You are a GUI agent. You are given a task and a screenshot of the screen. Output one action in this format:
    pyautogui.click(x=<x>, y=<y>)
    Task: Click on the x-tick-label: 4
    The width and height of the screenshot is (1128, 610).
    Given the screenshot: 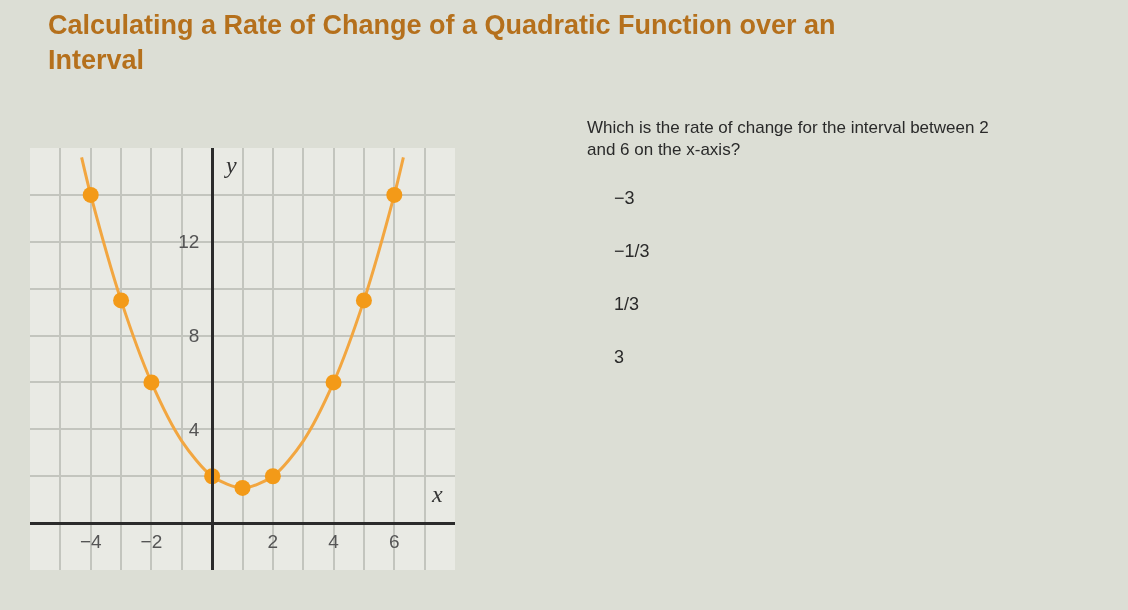 What is the action you would take?
    pyautogui.click(x=334, y=541)
    